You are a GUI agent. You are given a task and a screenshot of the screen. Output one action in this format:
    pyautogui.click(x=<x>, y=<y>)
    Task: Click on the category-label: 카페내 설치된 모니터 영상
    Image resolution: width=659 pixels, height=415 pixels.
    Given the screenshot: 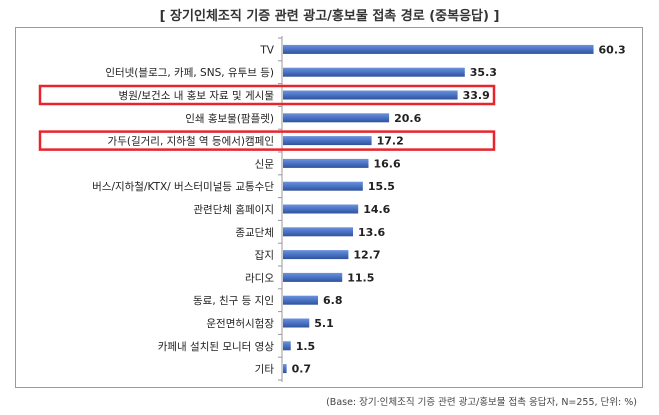 What is the action you would take?
    pyautogui.click(x=216, y=347)
    